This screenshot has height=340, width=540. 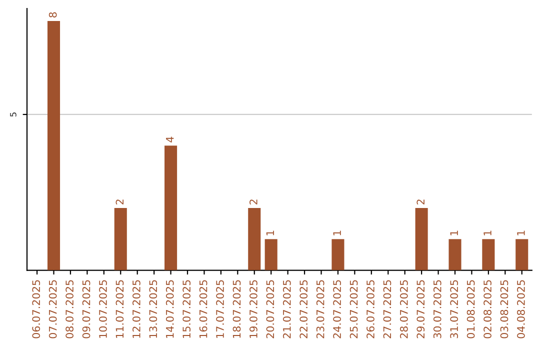 I want to click on x-tick-label: 25.07.2025, so click(x=354, y=309).